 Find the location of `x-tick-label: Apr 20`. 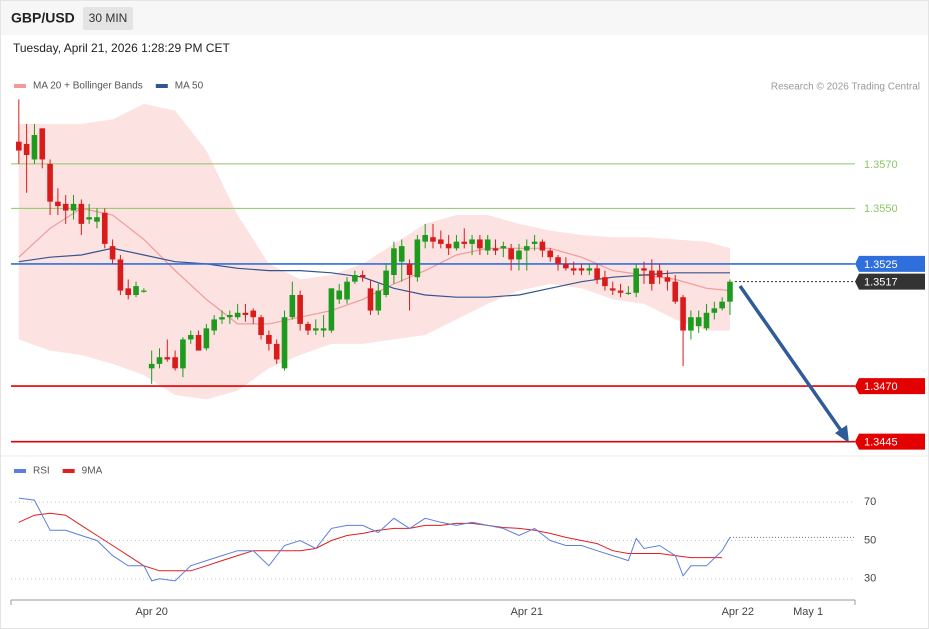

x-tick-label: Apr 20 is located at coordinates (151, 612).